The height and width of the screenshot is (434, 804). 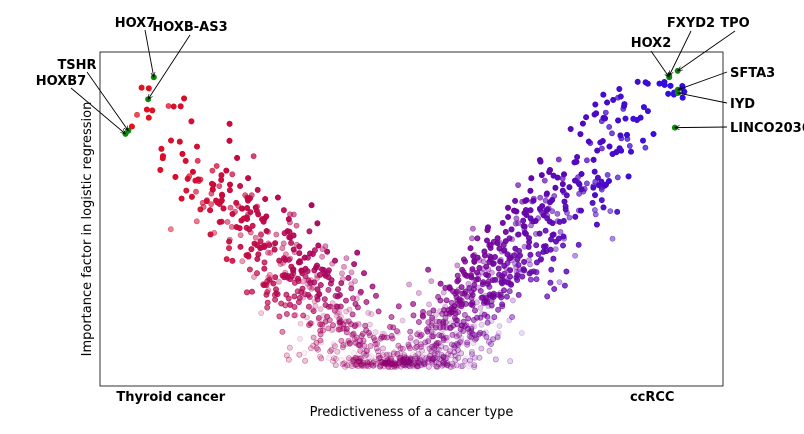 I want to click on gene-label: SFTA3, so click(x=752, y=73).